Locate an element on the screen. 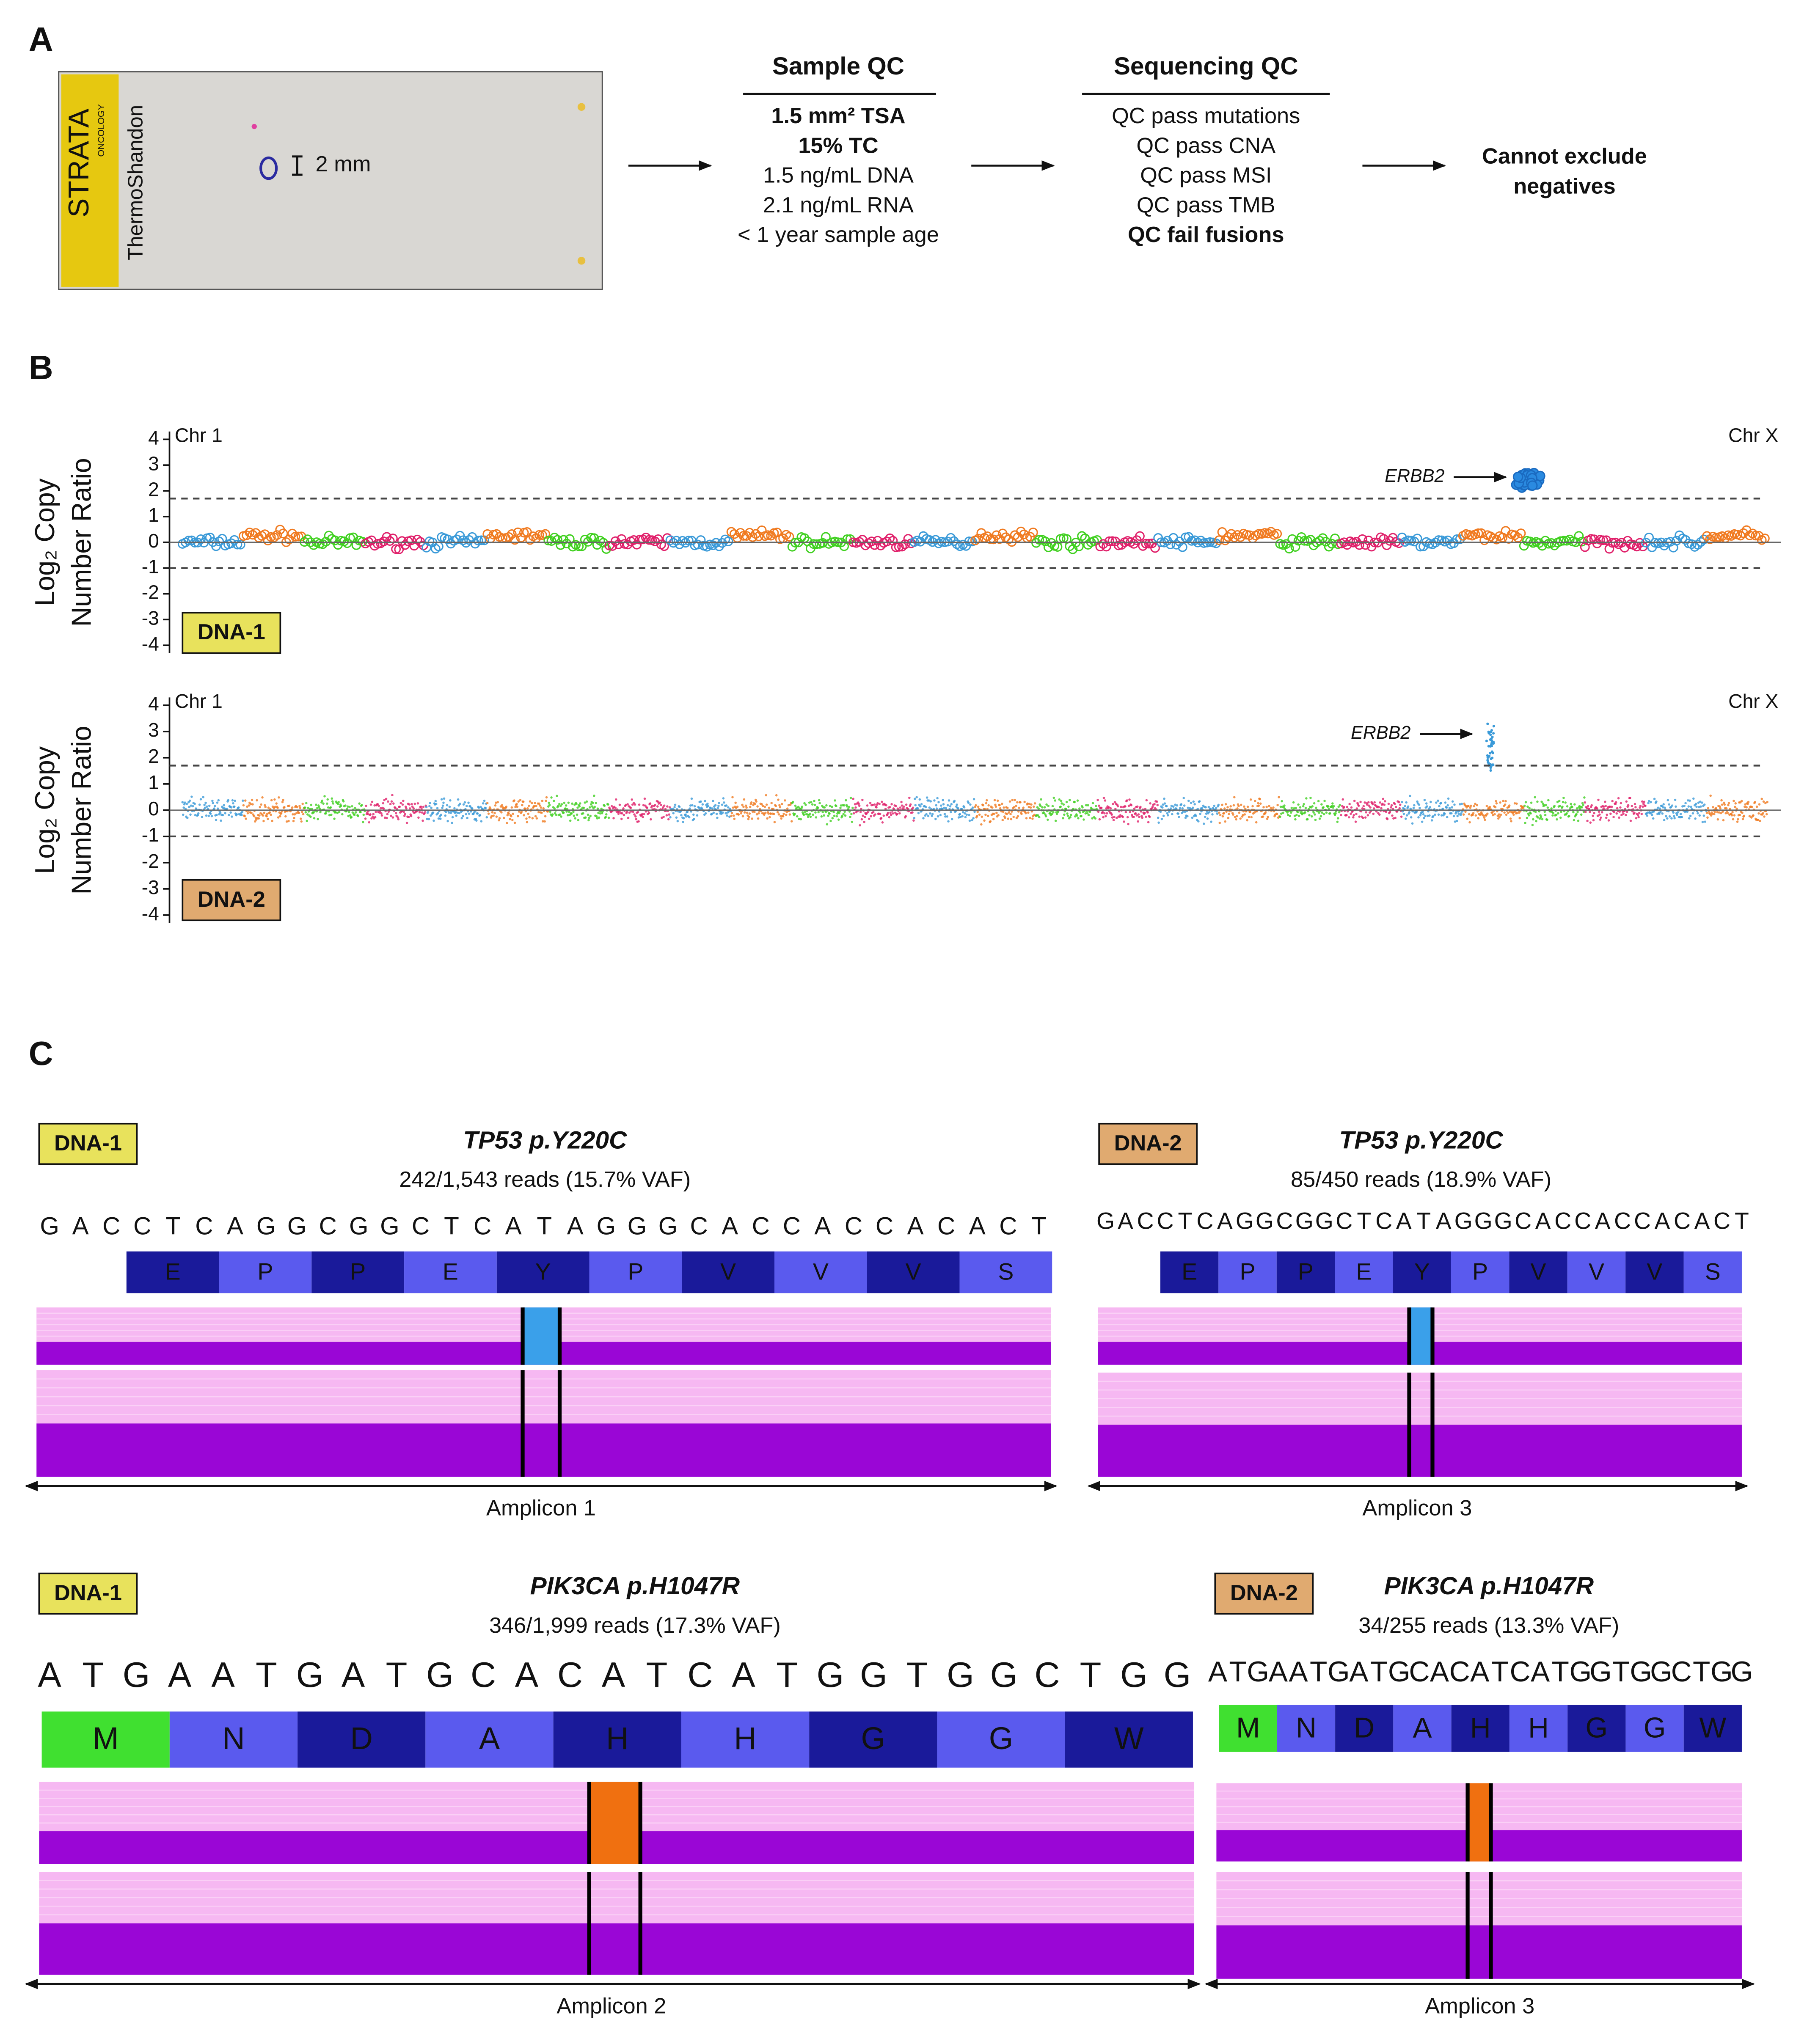 The width and height of the screenshot is (1807, 2044). read-count: 346/1,999 reads (17.3% VAF) is located at coordinates (635, 1625).